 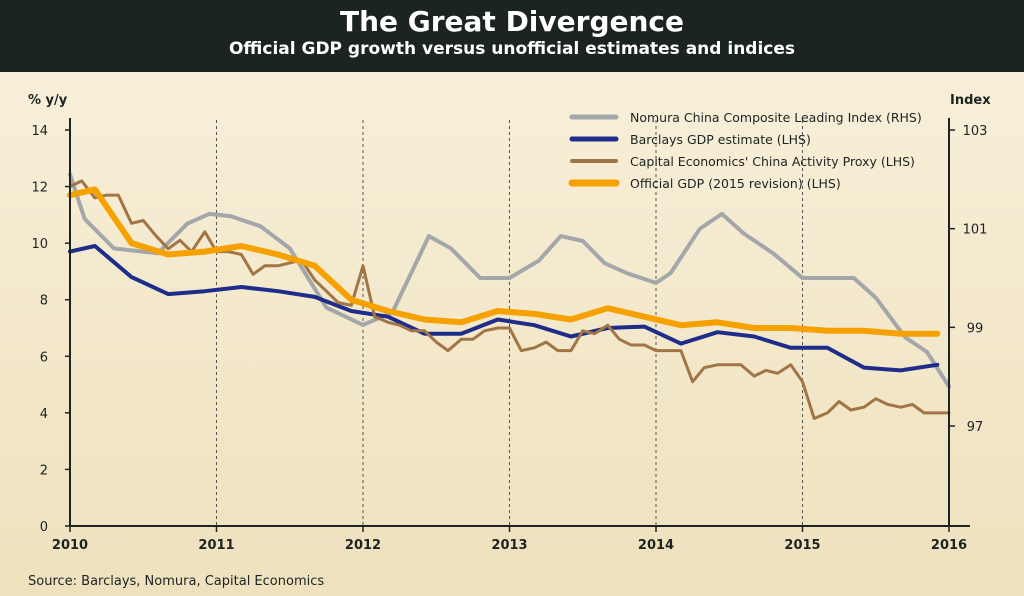 What do you see at coordinates (70, 545) in the screenshot?
I see `x-tick-label-2010: 2010` at bounding box center [70, 545].